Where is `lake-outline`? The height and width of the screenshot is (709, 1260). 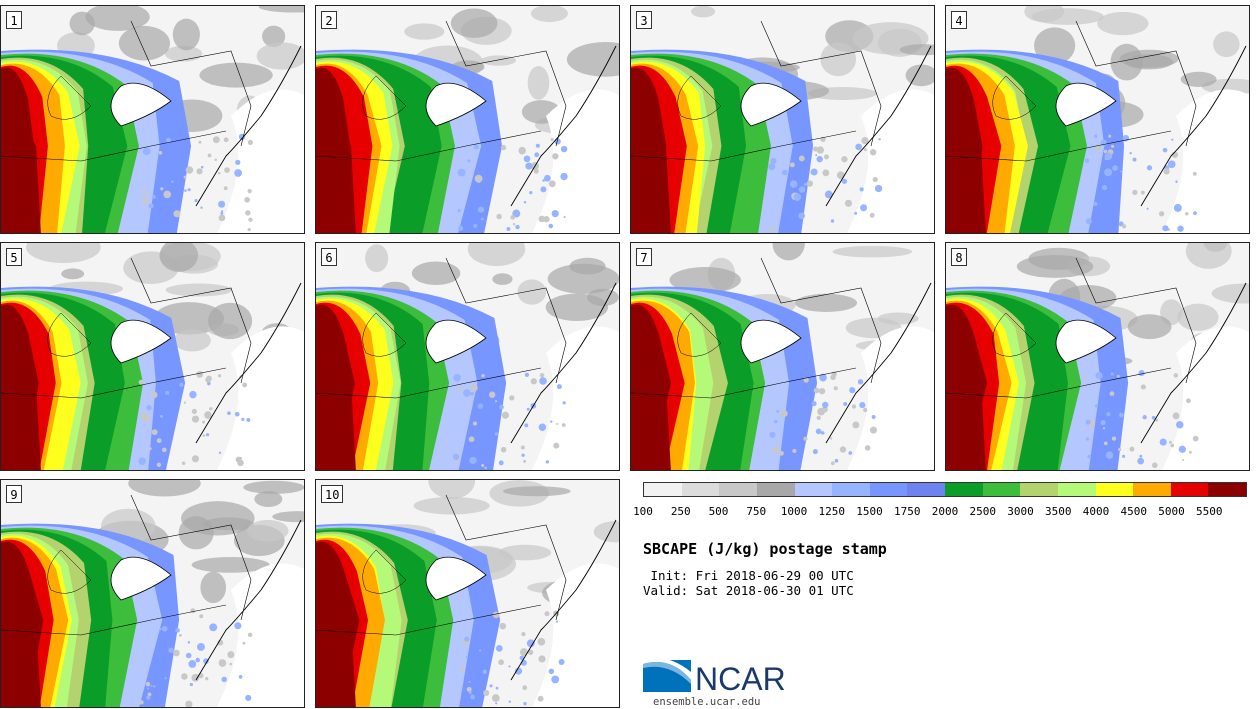
lake-outline is located at coordinates (699, 334).